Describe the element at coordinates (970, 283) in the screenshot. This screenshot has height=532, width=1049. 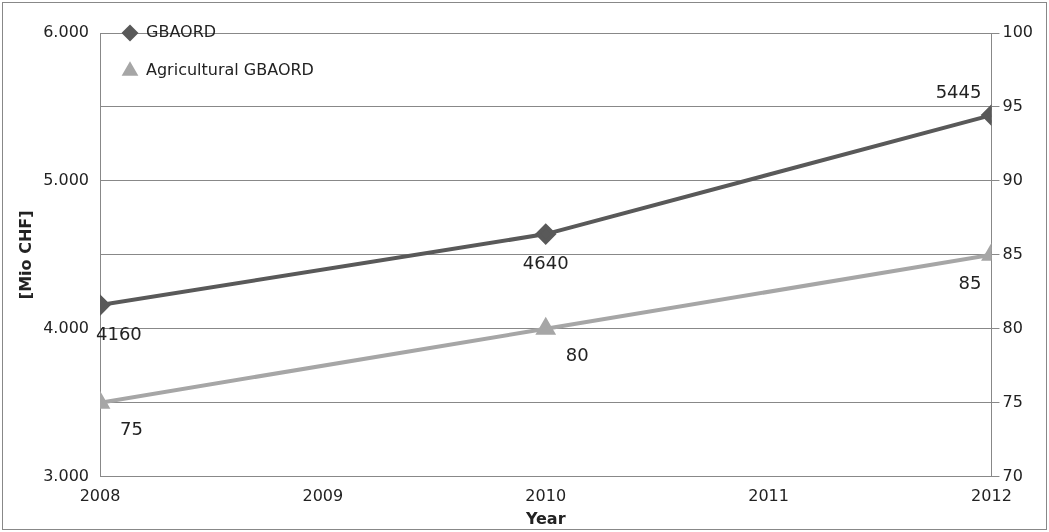
I see `data-label: 85` at that location.